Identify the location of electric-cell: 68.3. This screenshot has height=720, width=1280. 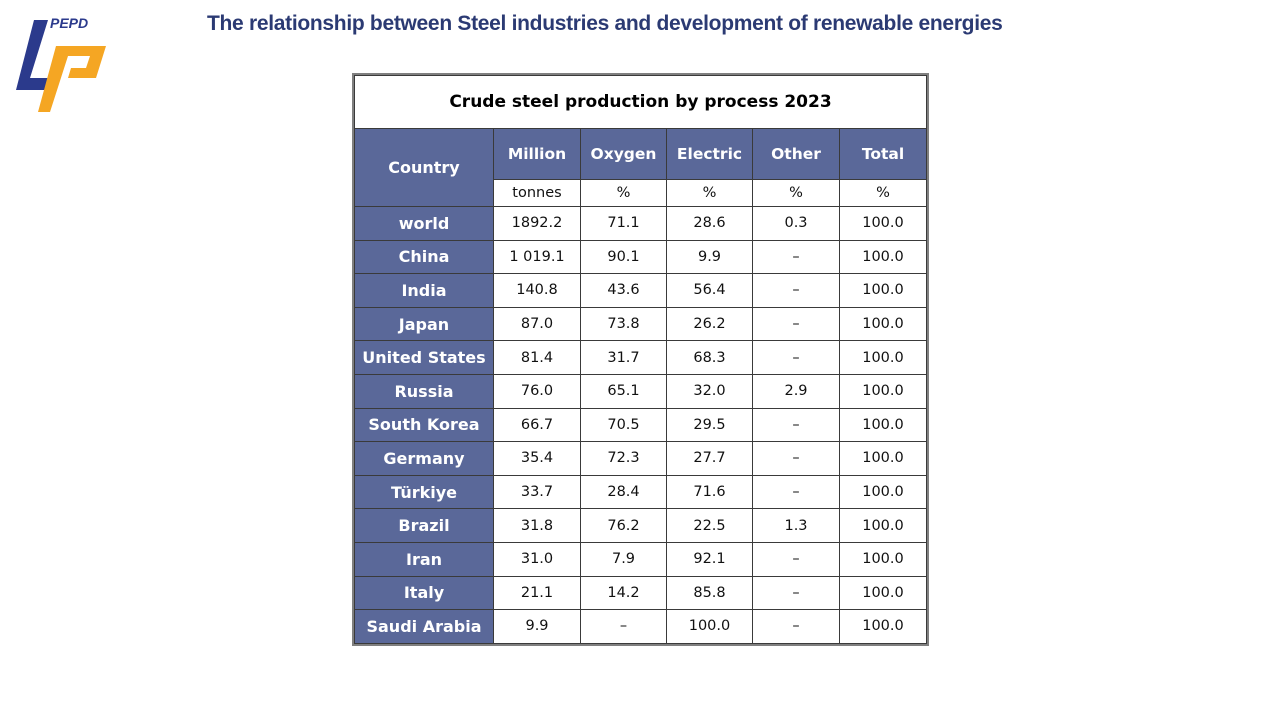
(709, 357).